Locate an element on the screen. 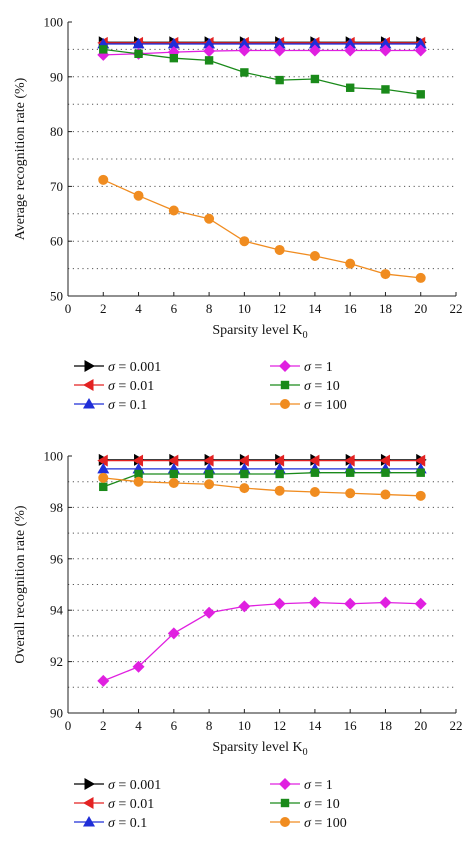 This screenshot has height=846, width=474. y-axis-label: Overall recognition rate (%) is located at coordinates (20, 584).